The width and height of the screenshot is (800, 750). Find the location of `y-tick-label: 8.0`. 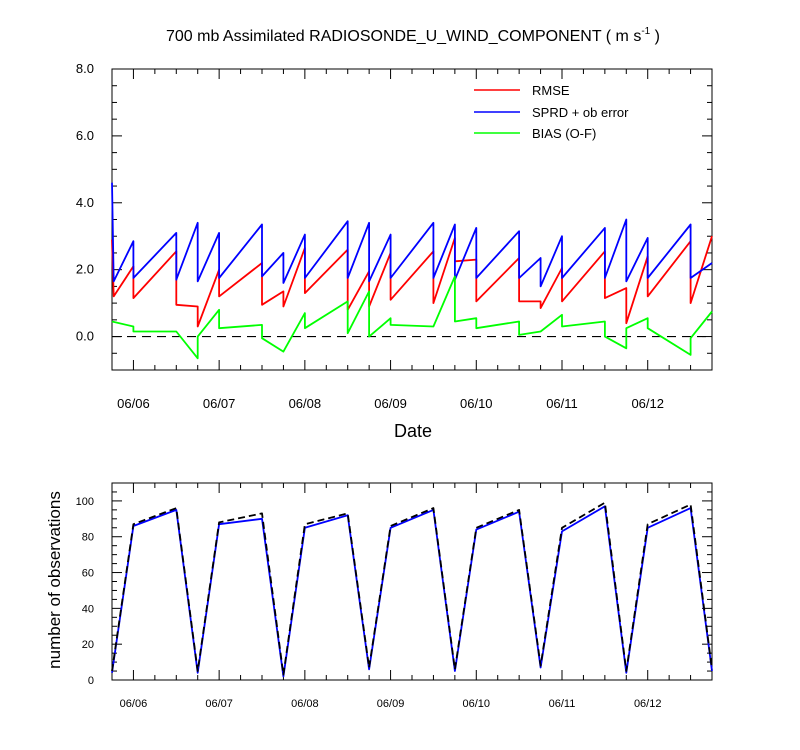

y-tick-label: 8.0 is located at coordinates (85, 68).